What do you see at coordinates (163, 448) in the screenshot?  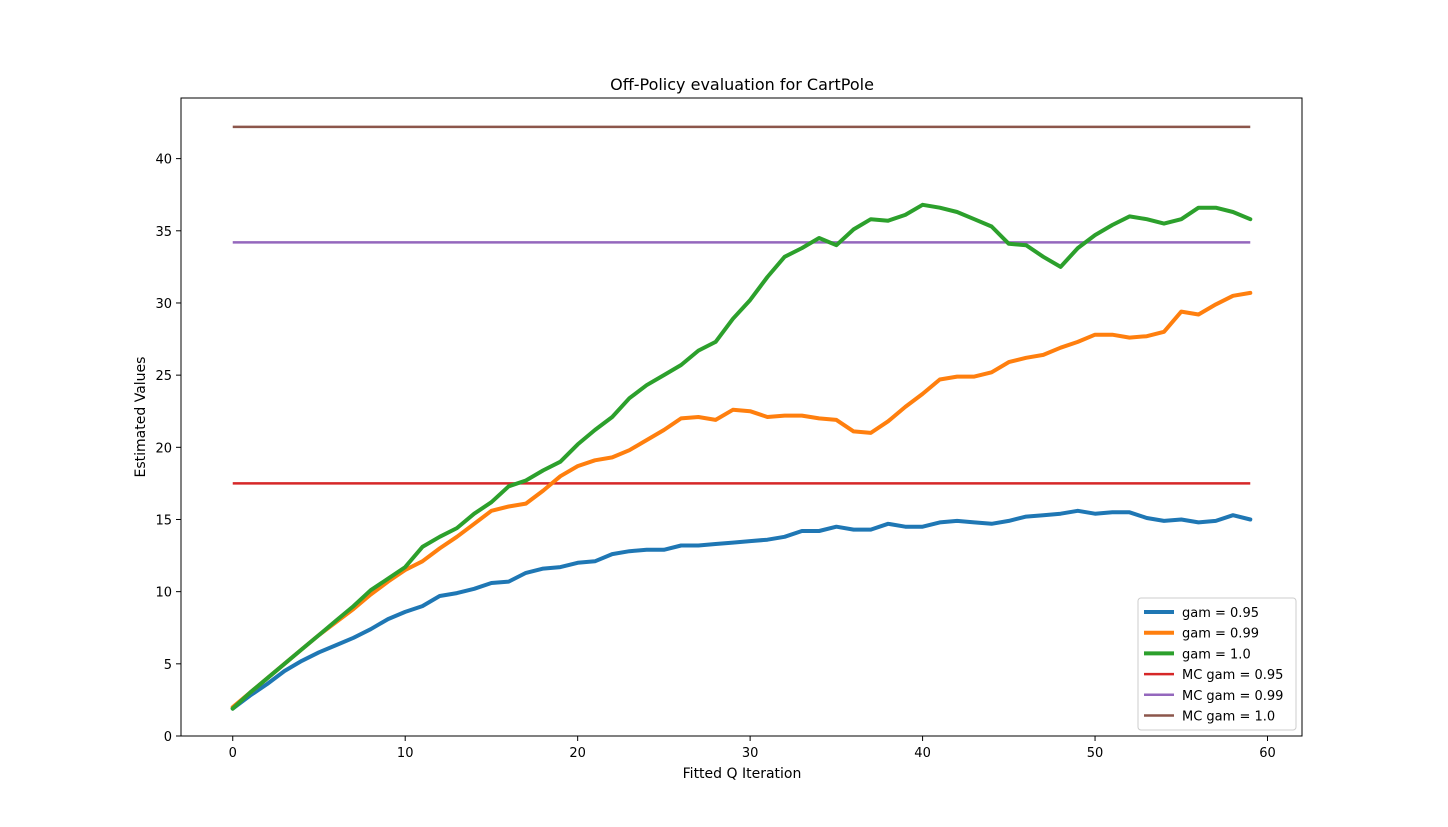 I see `y-tick-label: 20` at bounding box center [163, 448].